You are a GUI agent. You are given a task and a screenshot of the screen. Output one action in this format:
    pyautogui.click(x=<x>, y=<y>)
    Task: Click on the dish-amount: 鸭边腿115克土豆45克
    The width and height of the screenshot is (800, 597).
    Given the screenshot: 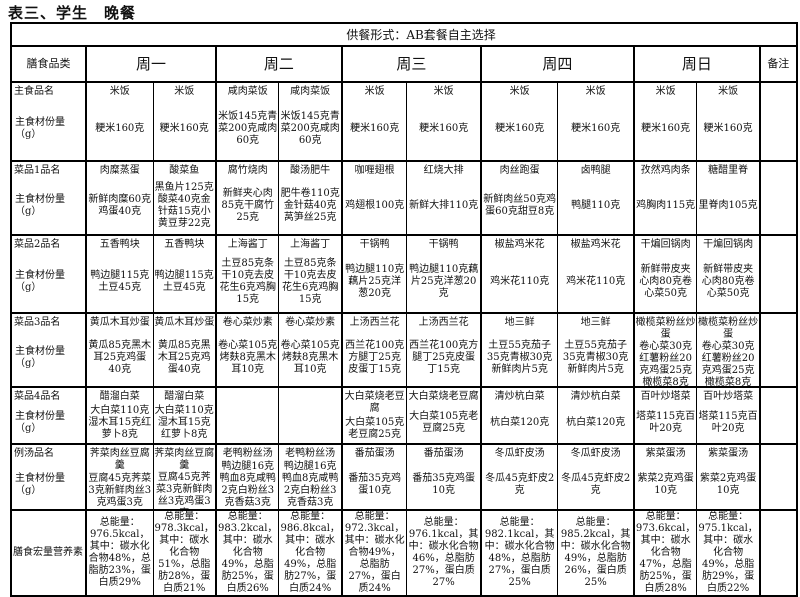 What is the action you would take?
    pyautogui.click(x=184, y=281)
    